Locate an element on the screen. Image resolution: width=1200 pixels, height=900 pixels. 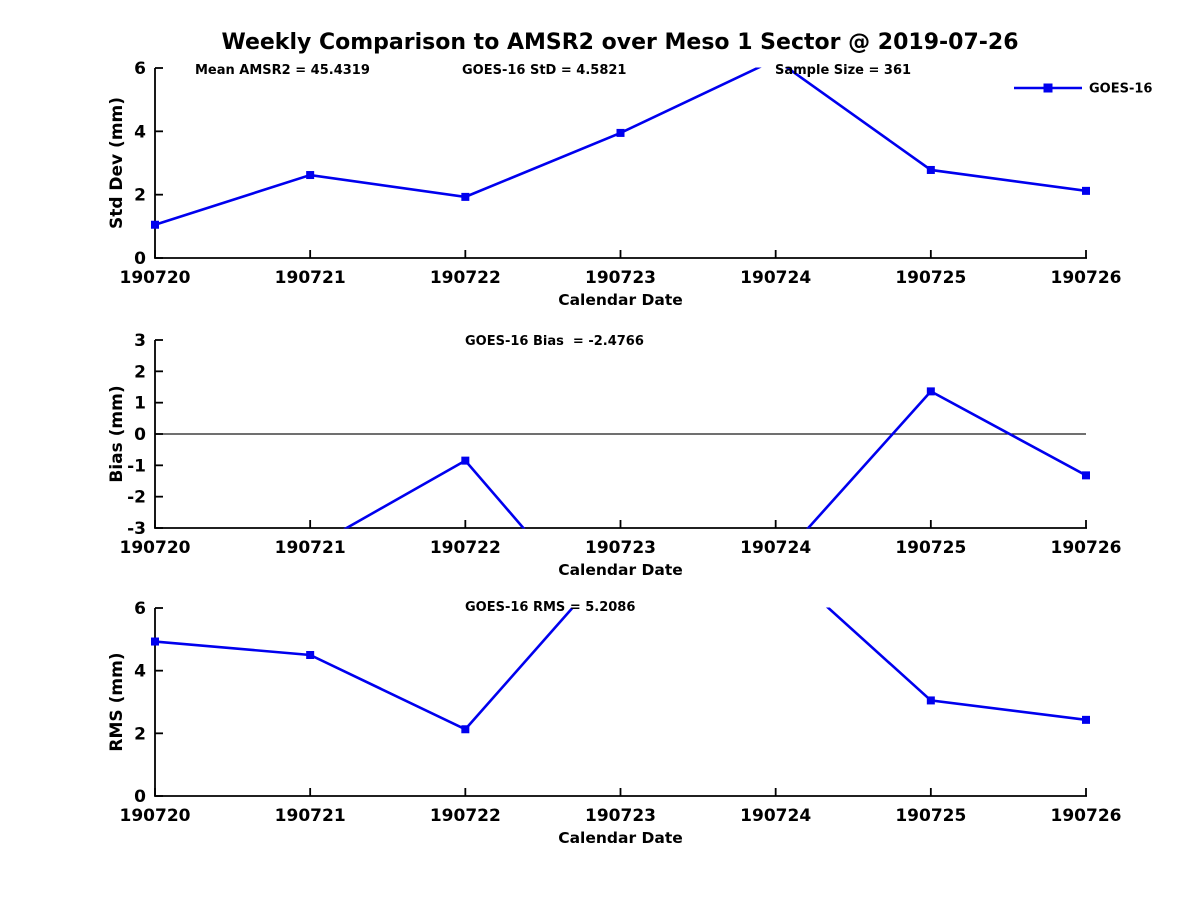
y-axis-label: Bias (mm) is located at coordinates (117, 433).